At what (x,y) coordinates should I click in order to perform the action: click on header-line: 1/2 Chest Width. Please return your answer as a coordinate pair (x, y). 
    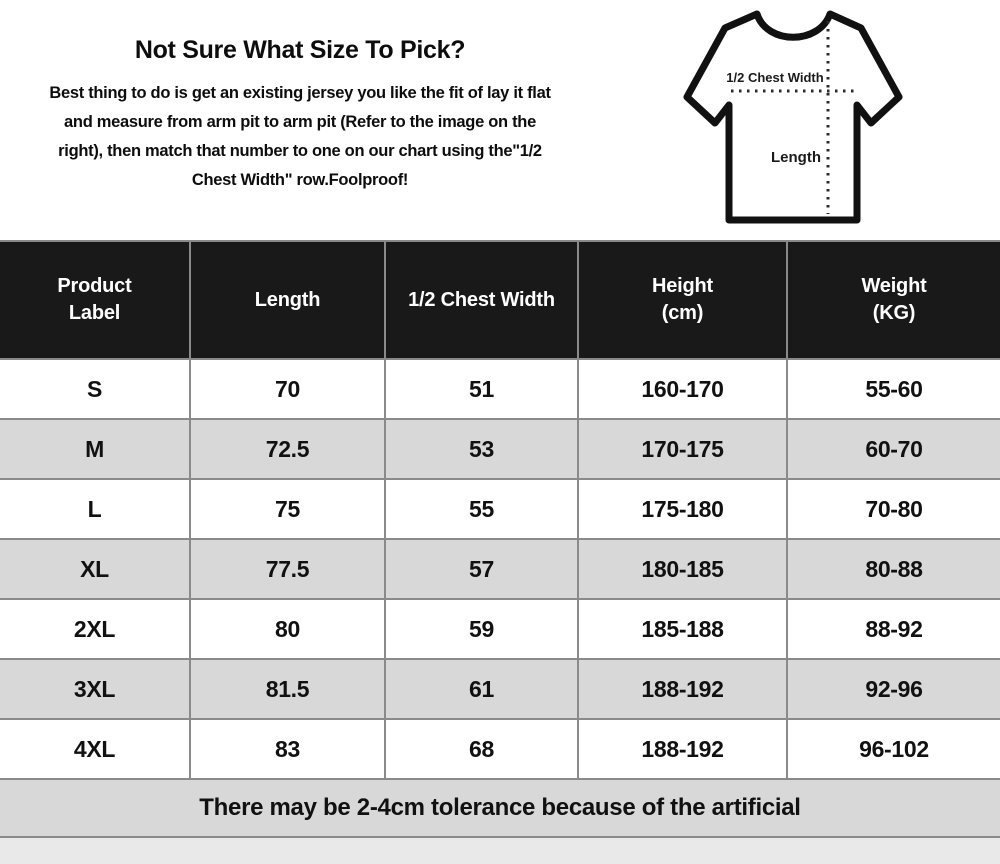
    Looking at the image, I should click on (481, 299).